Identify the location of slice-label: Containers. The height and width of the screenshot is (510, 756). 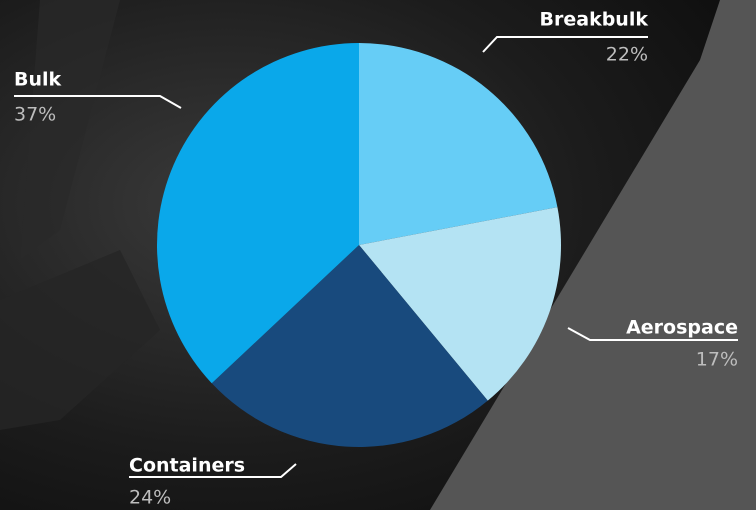
(187, 466).